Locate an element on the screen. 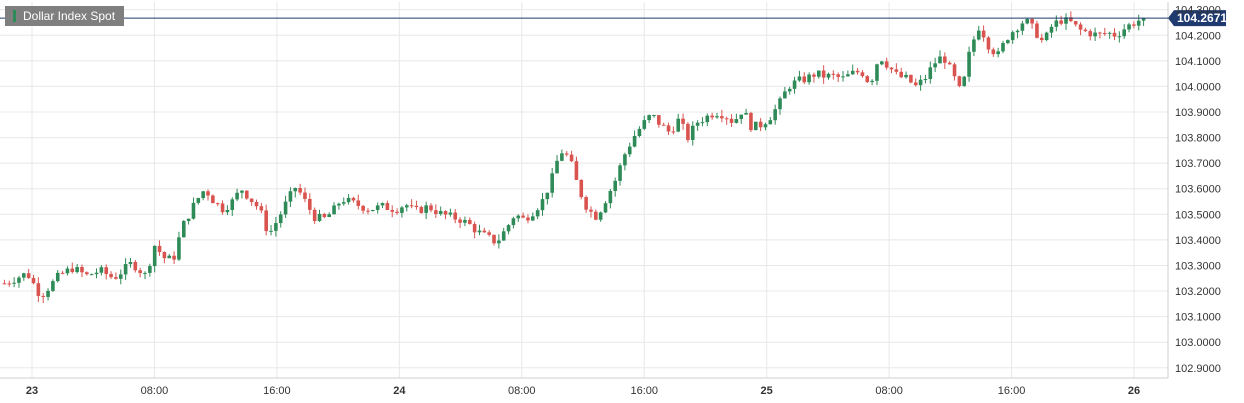  y-tick-label: 102.9000 is located at coordinates (1198, 369).